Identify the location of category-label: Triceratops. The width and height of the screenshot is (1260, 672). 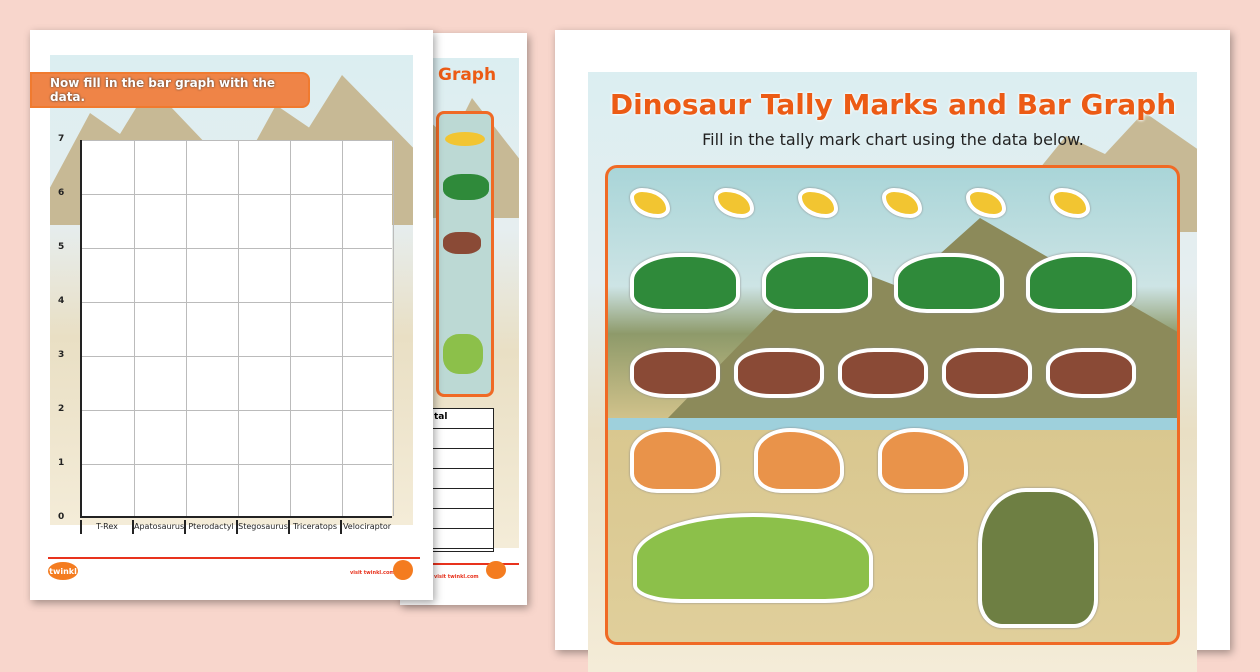
(314, 527).